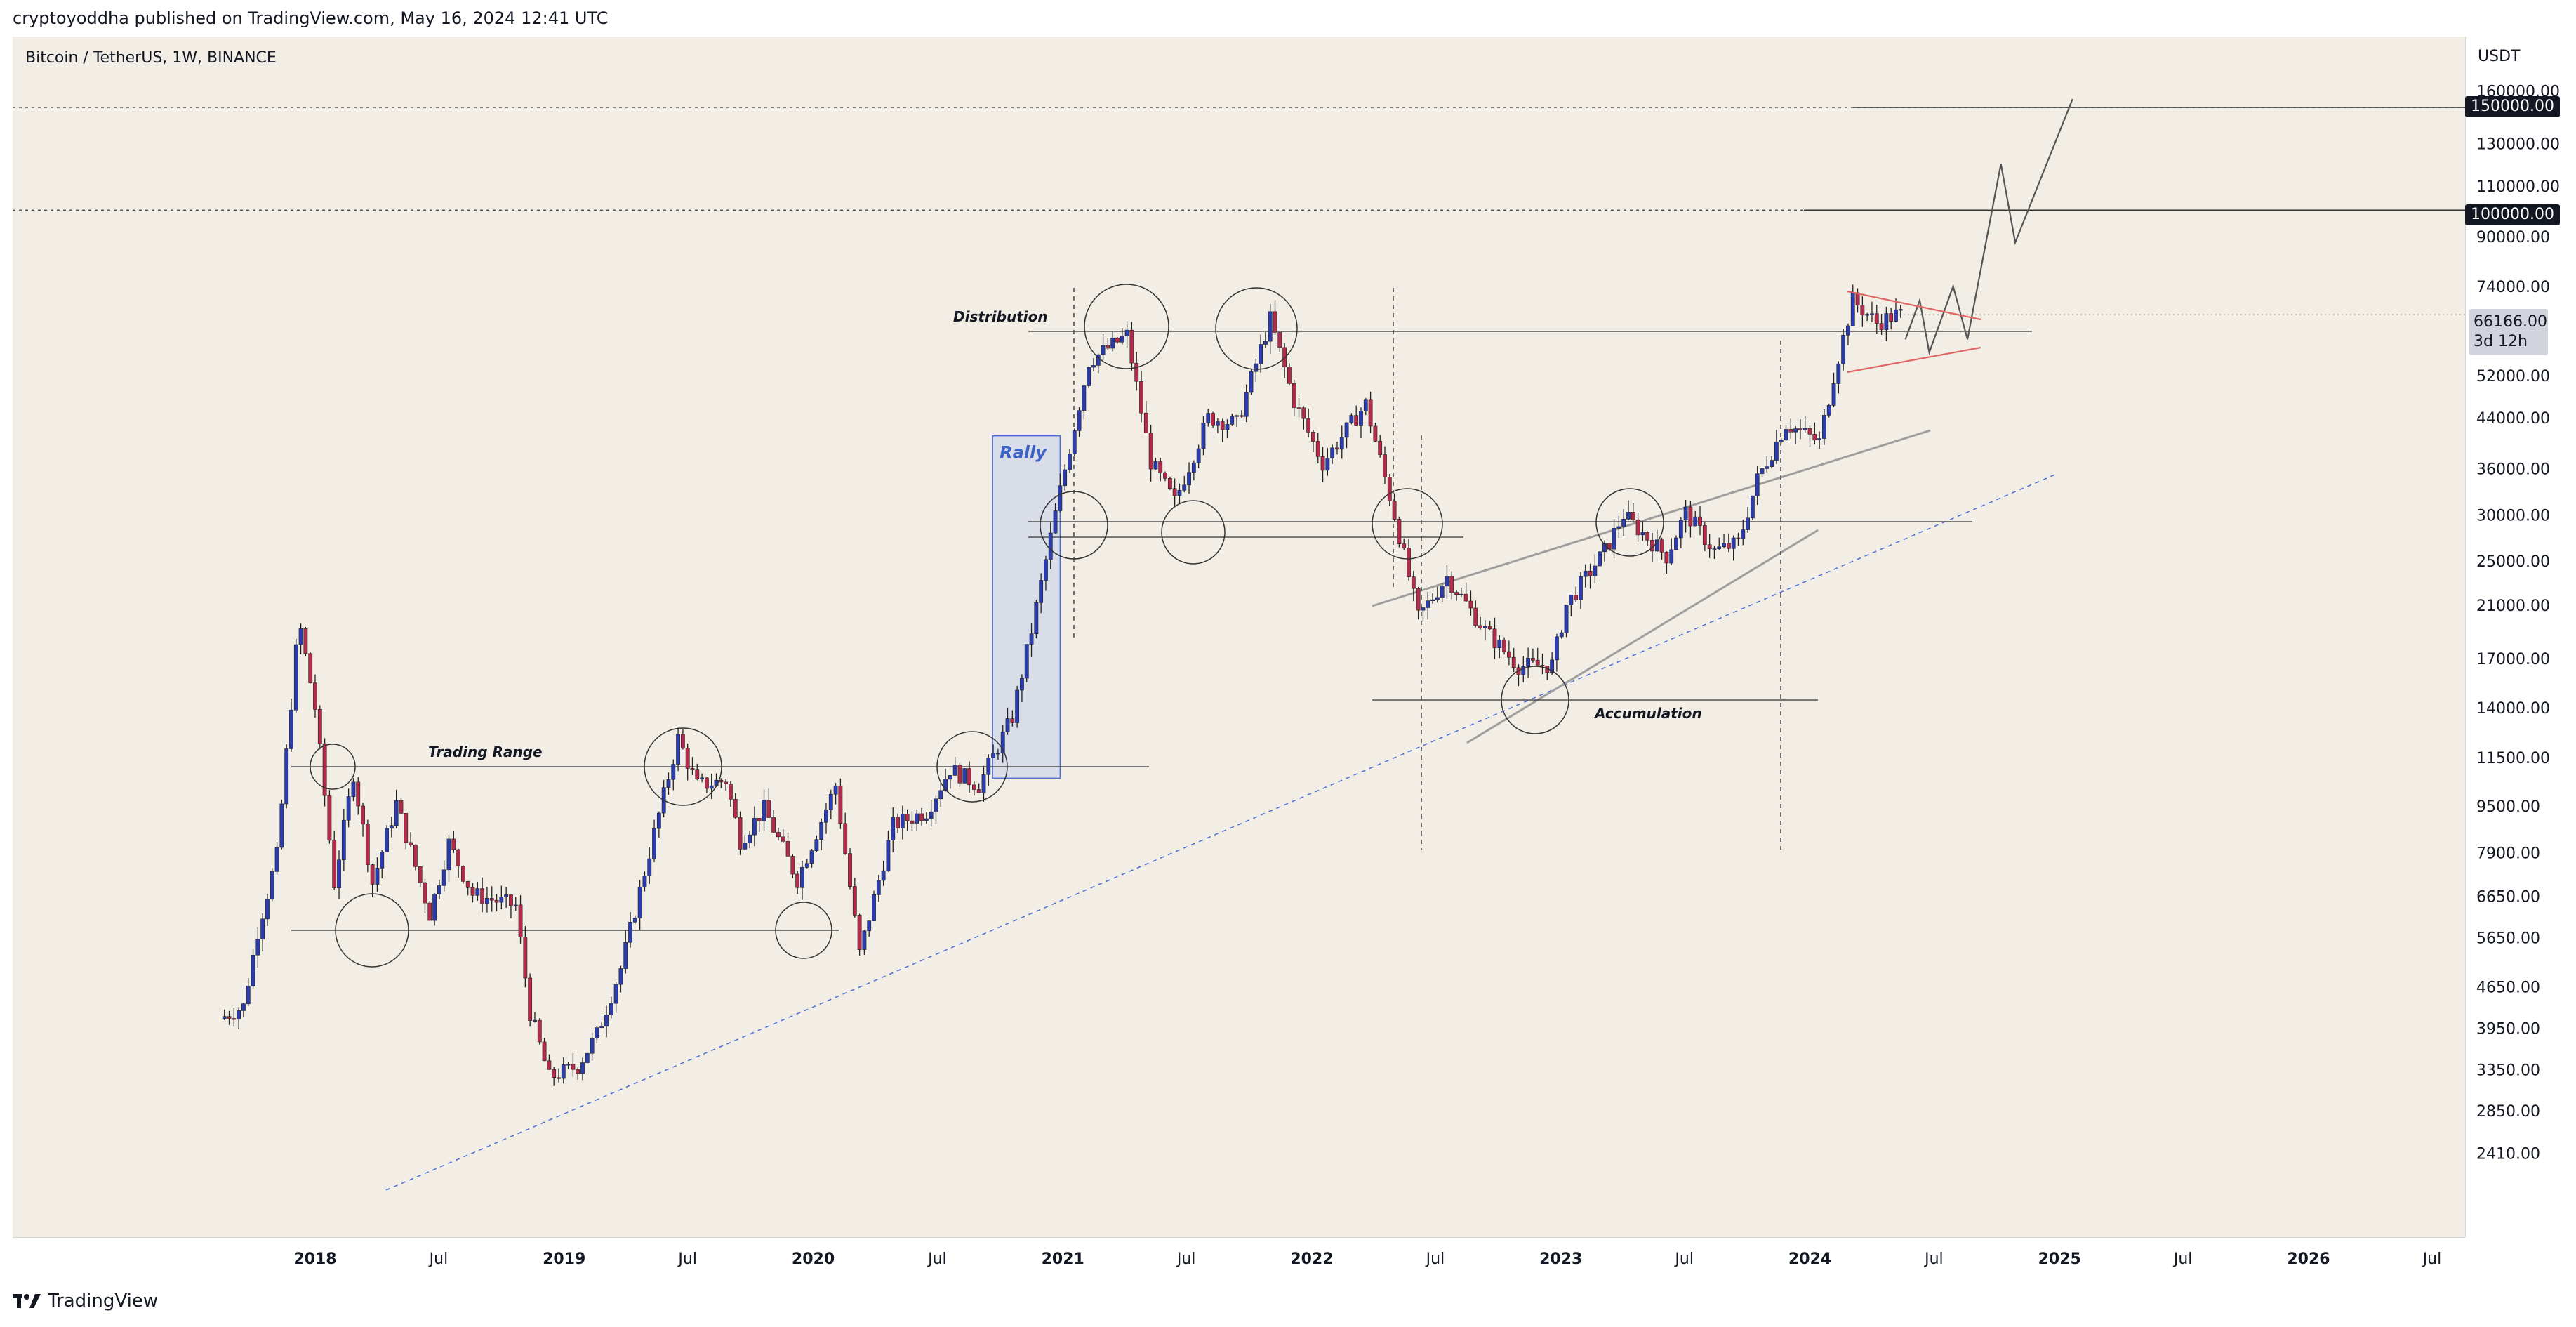 This screenshot has height=1327, width=2576. What do you see at coordinates (2499, 57) in the screenshot?
I see `currency-label: USDT` at bounding box center [2499, 57].